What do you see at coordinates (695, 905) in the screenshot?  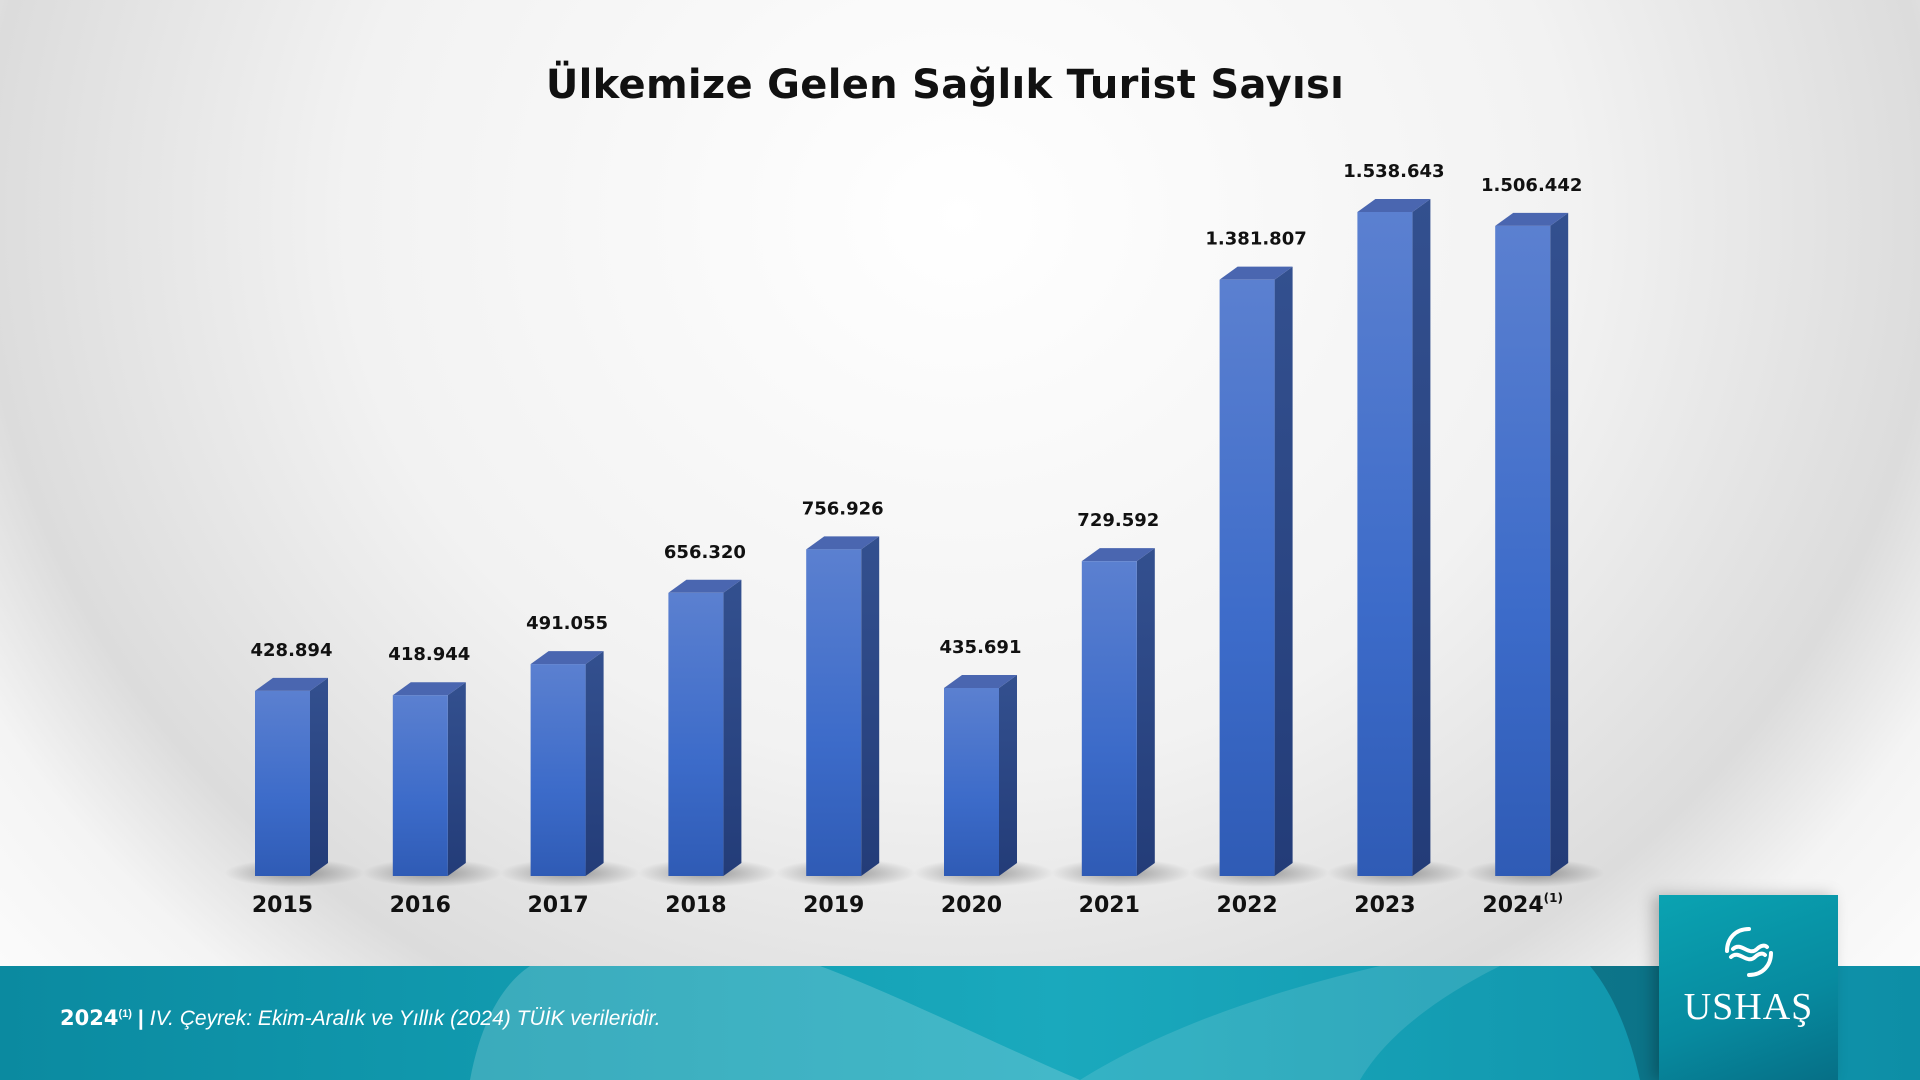 I see `category-label-2018: 2018` at bounding box center [695, 905].